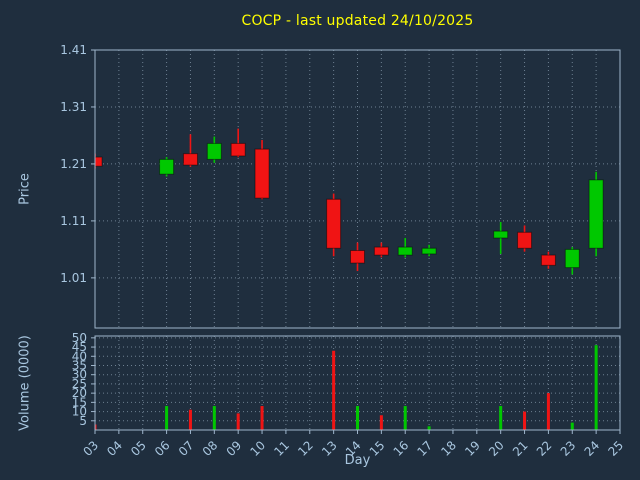  What do you see at coordinates (73, 50) in the screenshot?
I see `price-tick-label: 1.41` at bounding box center [73, 50].